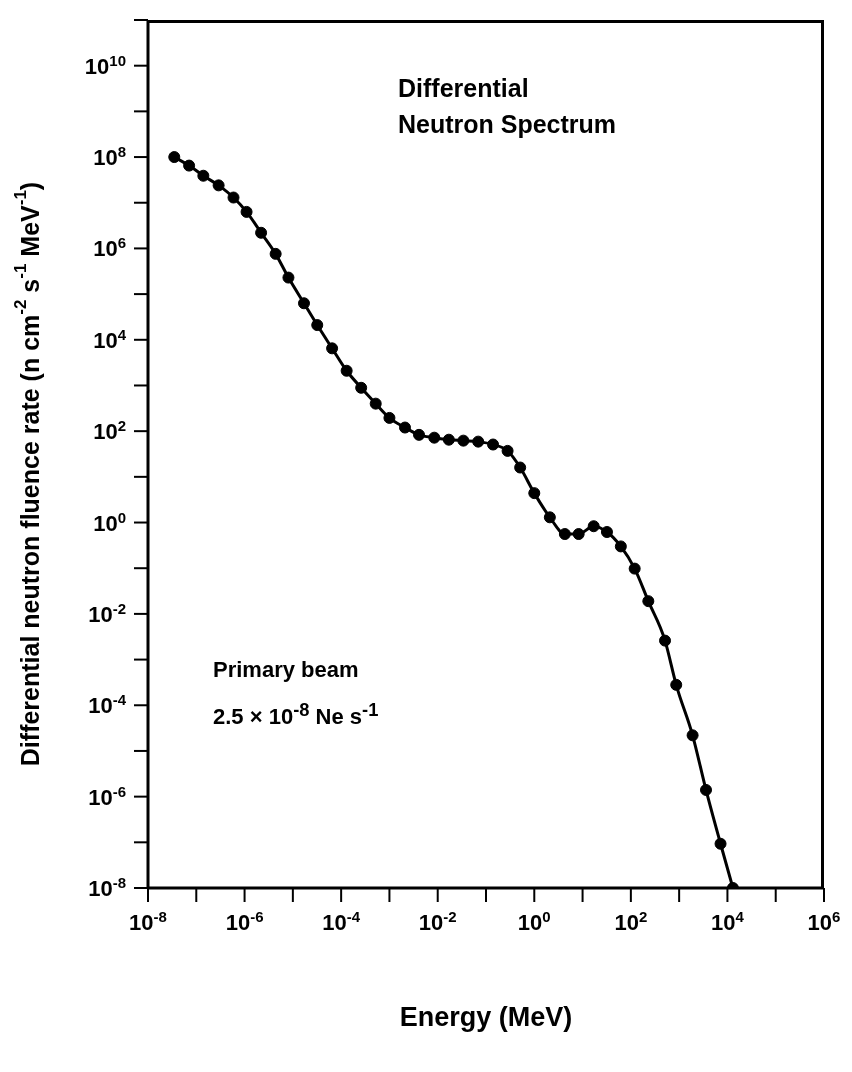 This screenshot has height=1072, width=852. Describe the element at coordinates (107, 796) in the screenshot. I see `y-tick-label: 10$^{-6}$` at that location.